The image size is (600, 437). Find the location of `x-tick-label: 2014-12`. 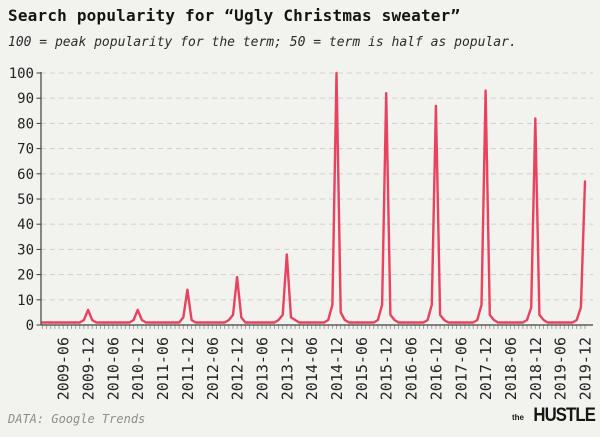

x-tick-label: 2014-12 is located at coordinates (337, 368).